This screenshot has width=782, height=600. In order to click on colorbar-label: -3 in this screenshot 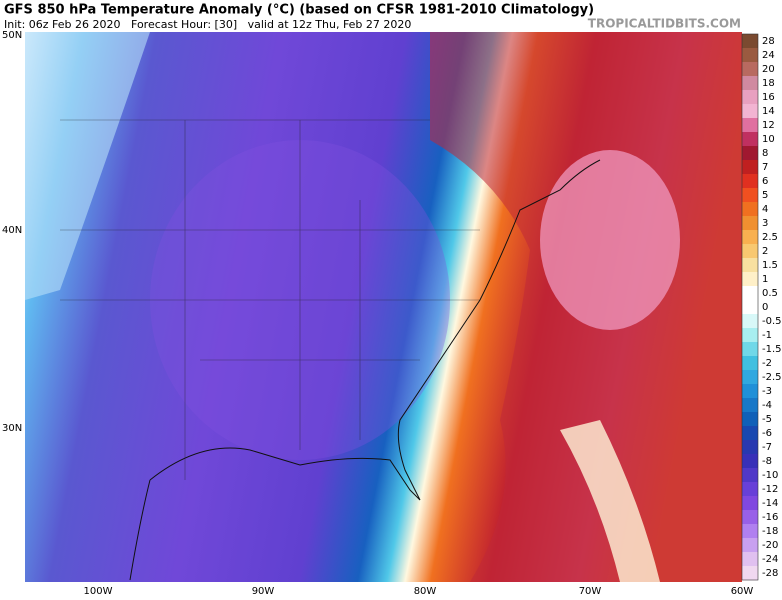, I will do `click(767, 391)`.